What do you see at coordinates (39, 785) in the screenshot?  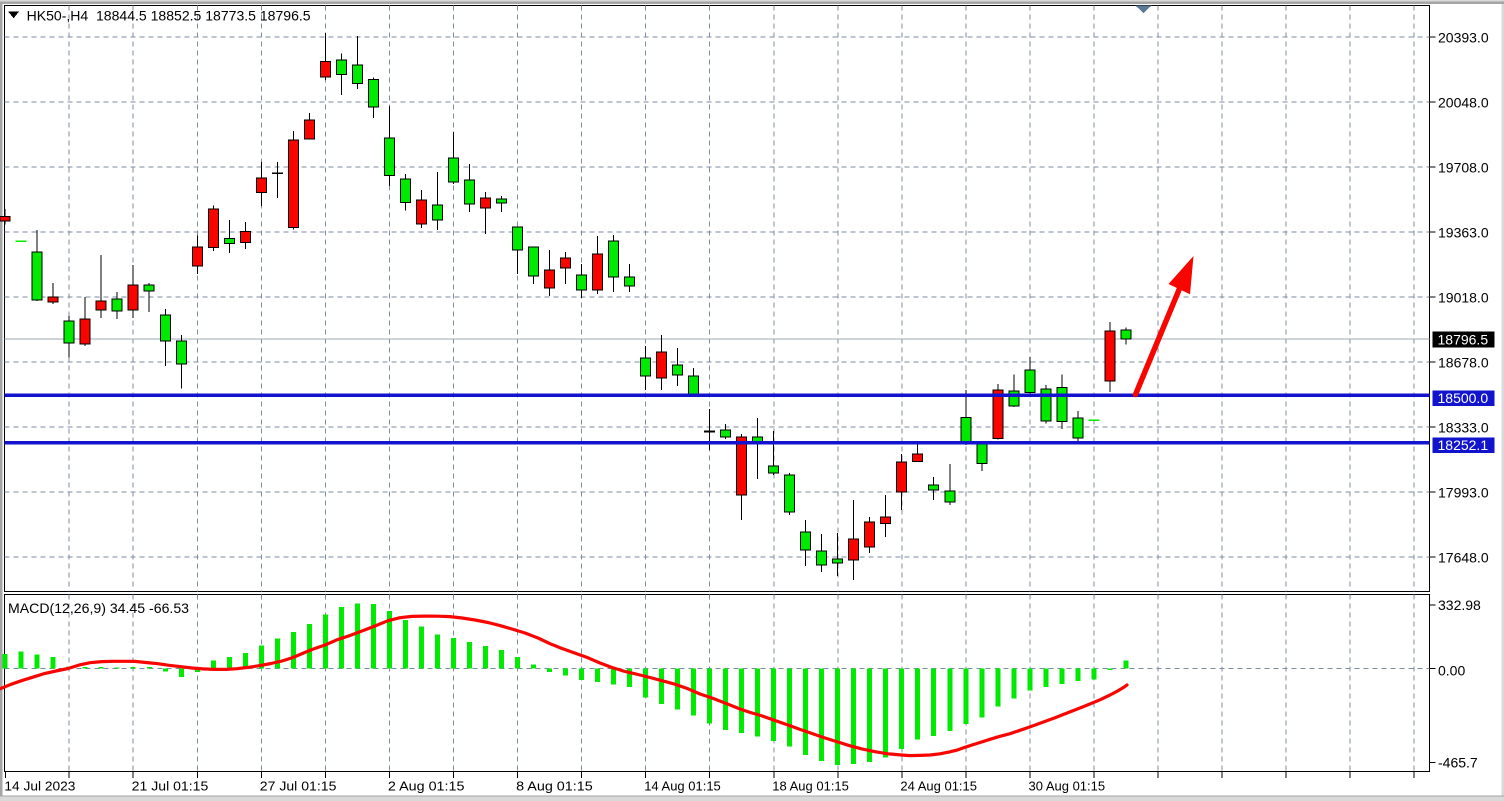 I see `svg-text: 14 Jul 2023` at bounding box center [39, 785].